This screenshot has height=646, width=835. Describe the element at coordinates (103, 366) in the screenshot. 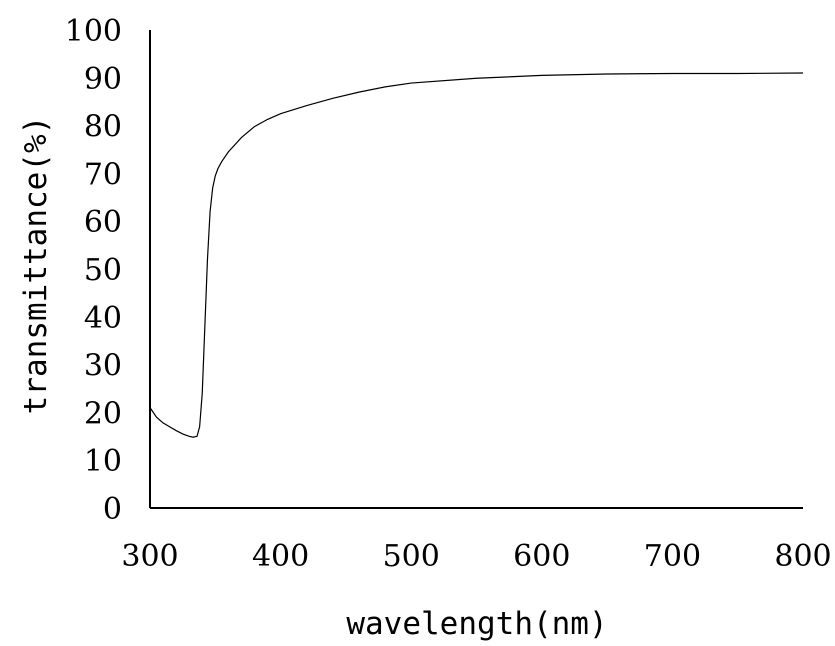

I see `y-tick-label: 30` at that location.